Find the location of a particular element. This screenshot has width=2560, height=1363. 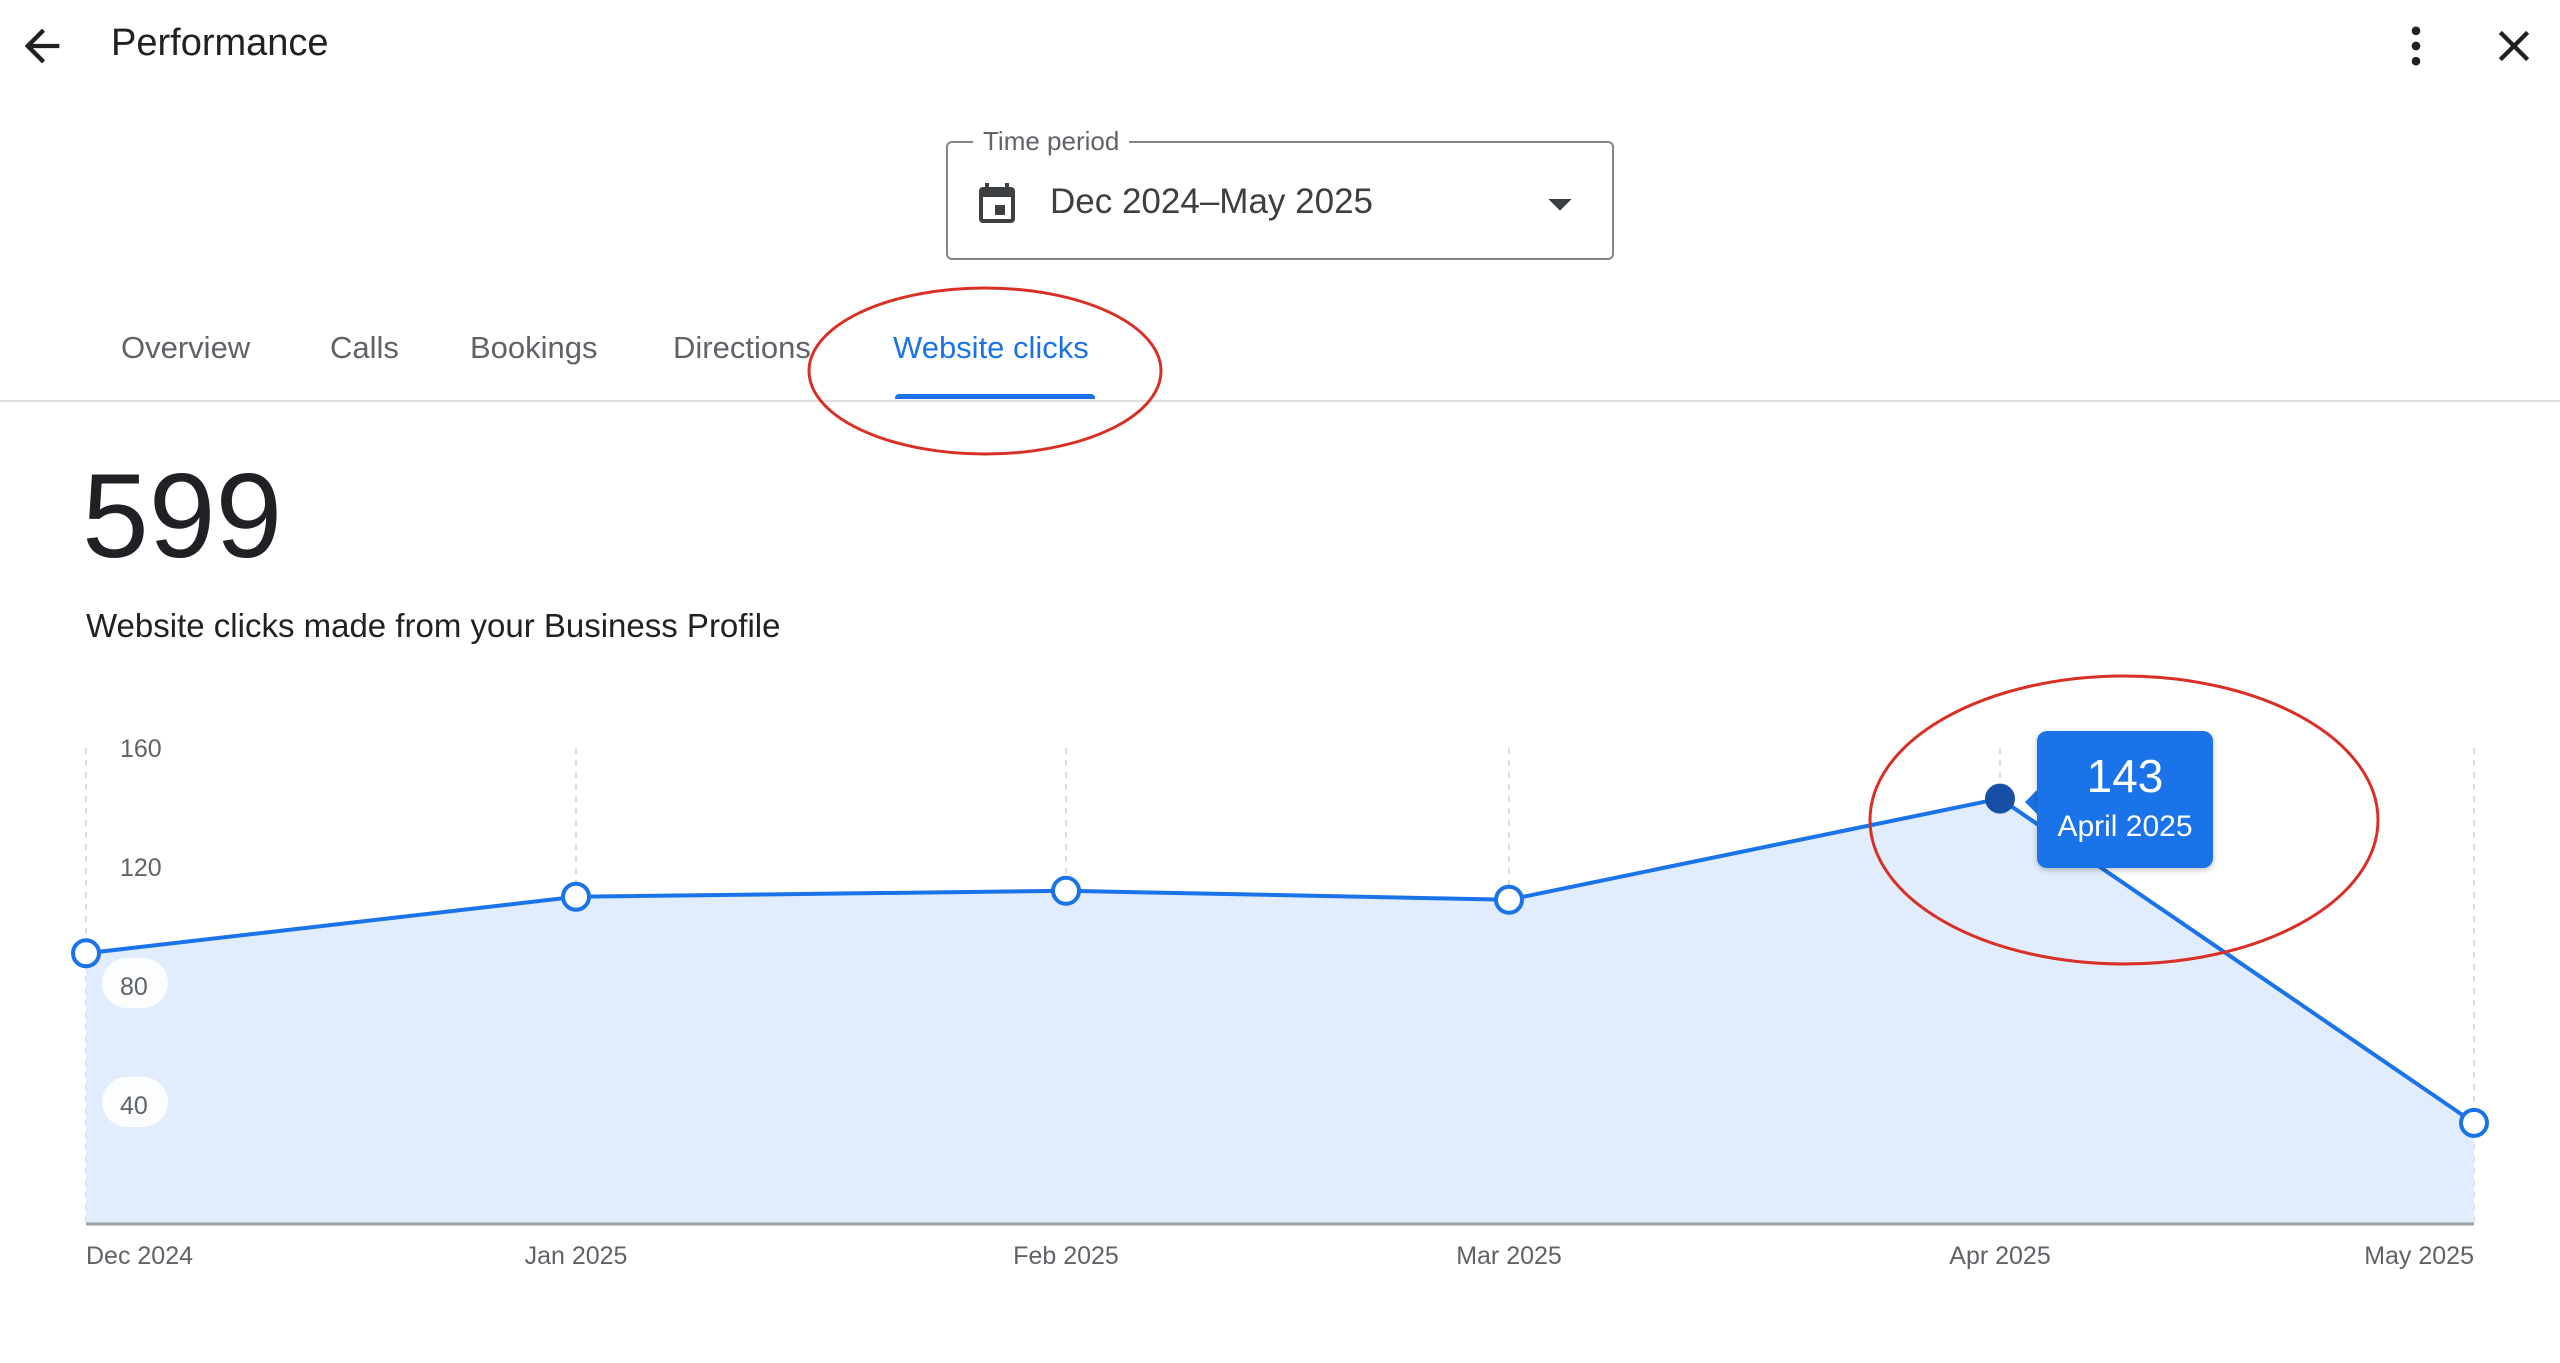

tab-bookings: Bookings is located at coordinates (534, 347).